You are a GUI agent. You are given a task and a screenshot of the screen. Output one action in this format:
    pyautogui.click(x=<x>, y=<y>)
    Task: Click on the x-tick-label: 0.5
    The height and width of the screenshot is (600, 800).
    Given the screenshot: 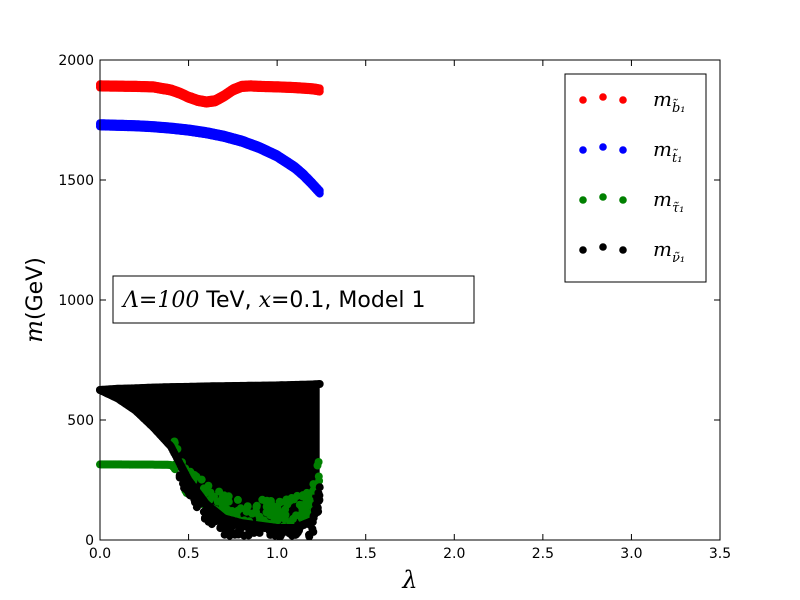 What is the action you would take?
    pyautogui.click(x=188, y=554)
    